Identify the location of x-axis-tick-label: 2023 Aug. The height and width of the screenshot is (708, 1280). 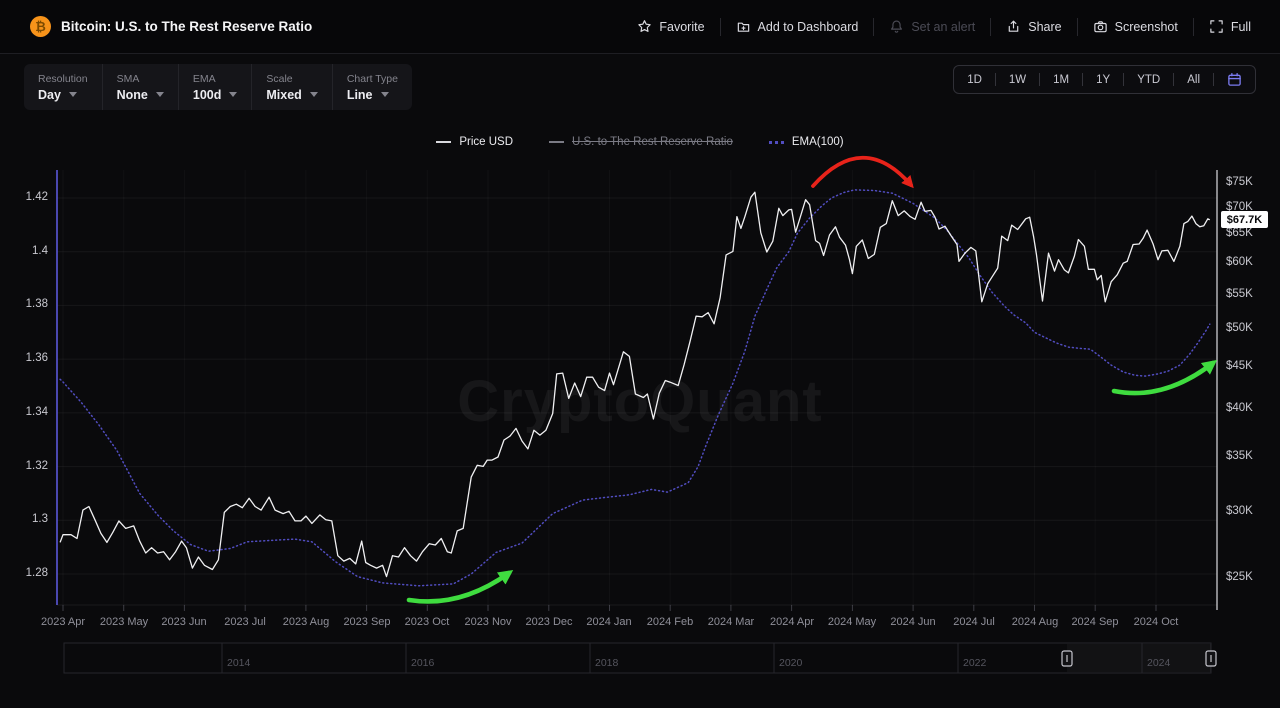
(306, 622).